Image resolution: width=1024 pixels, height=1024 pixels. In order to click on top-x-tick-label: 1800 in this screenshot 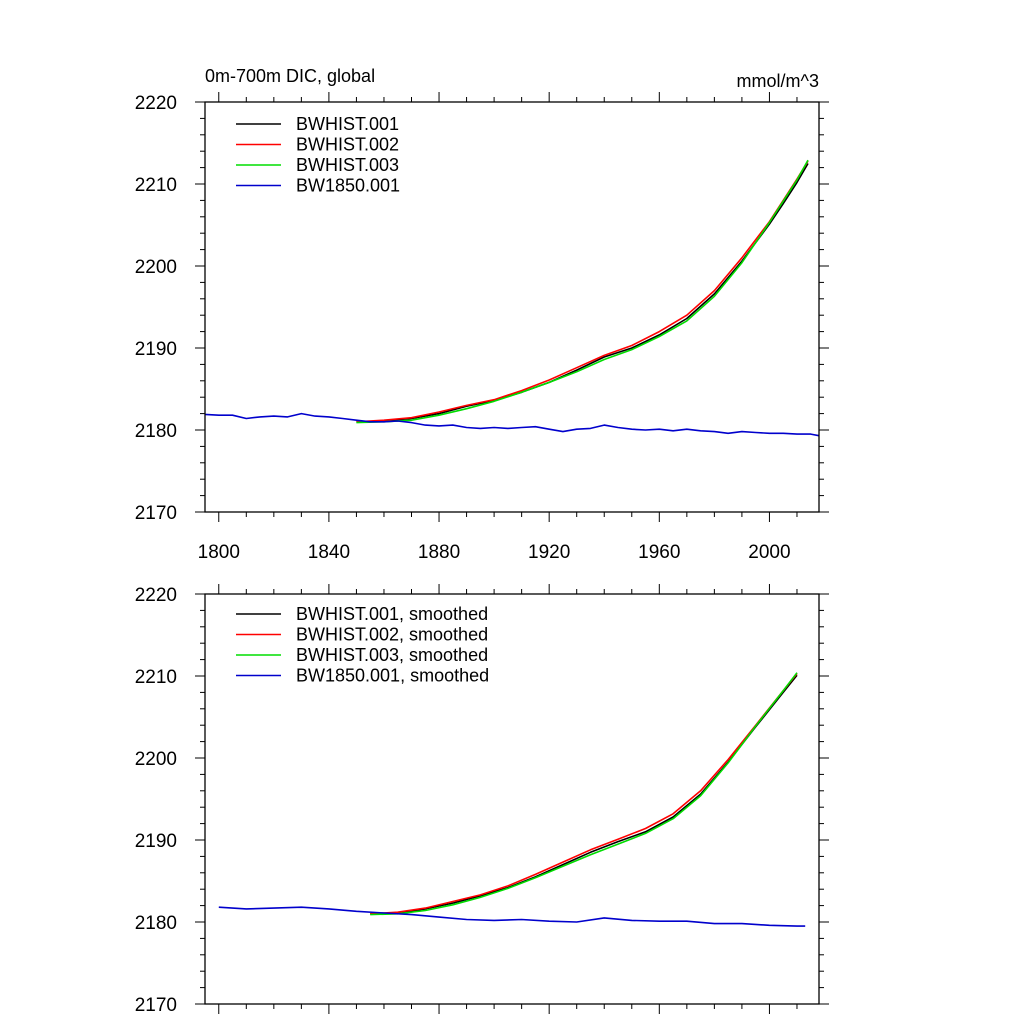, I will do `click(219, 552)`.